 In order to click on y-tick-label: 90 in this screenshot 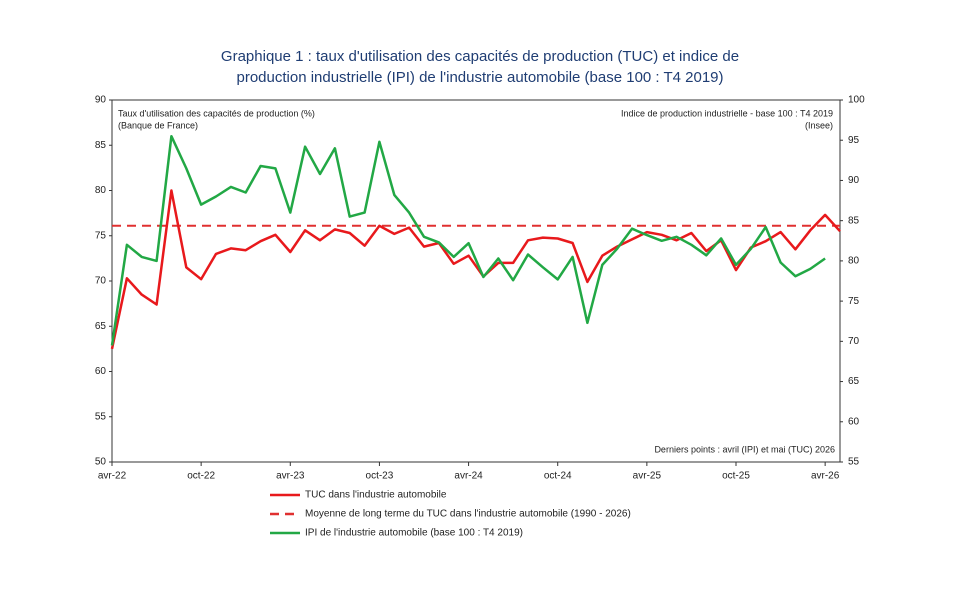, I will do `click(101, 100)`.